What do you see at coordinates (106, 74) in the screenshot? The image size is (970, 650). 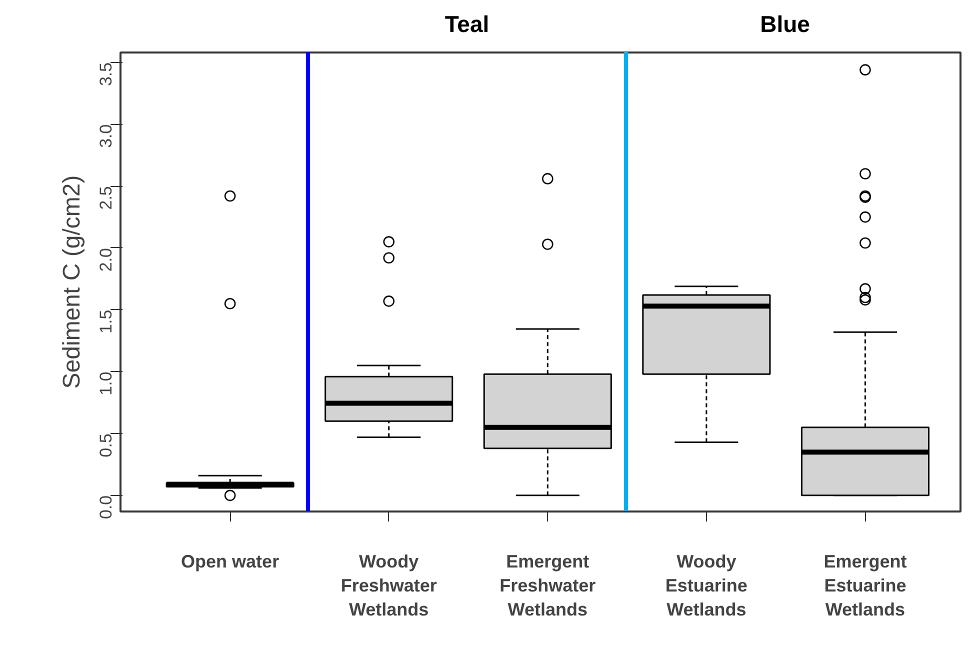 I see `y-tick-label: 3.5` at bounding box center [106, 74].